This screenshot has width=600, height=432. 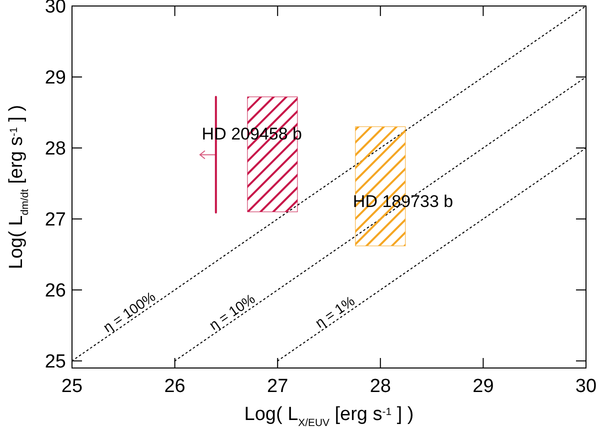 What do you see at coordinates (586, 386) in the screenshot?
I see `x-tick-label: 30` at bounding box center [586, 386].